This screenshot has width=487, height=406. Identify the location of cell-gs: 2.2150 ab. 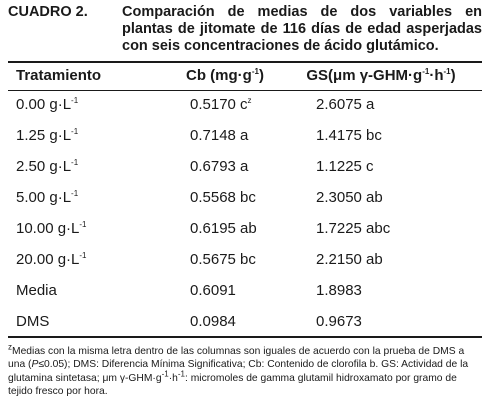
(349, 259).